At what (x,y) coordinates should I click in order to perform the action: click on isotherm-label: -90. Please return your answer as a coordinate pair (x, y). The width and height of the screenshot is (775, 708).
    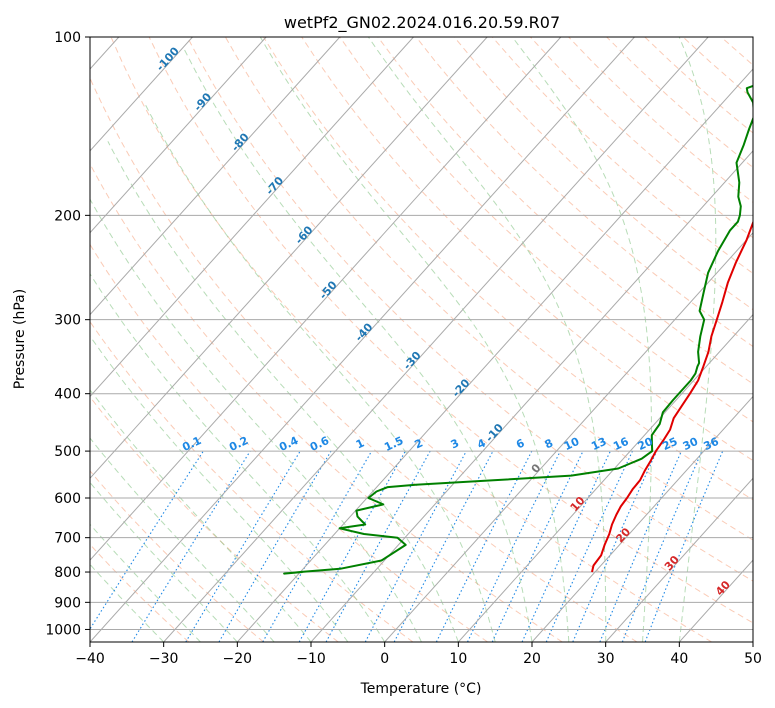
    Looking at the image, I should click on (202, 102).